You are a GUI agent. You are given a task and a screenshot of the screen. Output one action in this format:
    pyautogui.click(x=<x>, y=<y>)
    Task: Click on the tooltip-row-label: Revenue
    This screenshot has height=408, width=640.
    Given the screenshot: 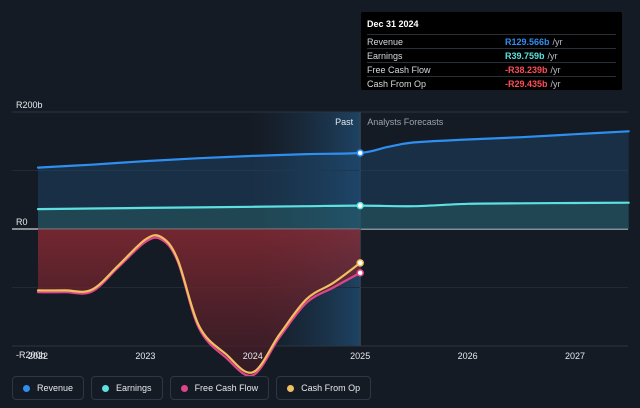 What is the action you would take?
    pyautogui.click(x=385, y=41)
    